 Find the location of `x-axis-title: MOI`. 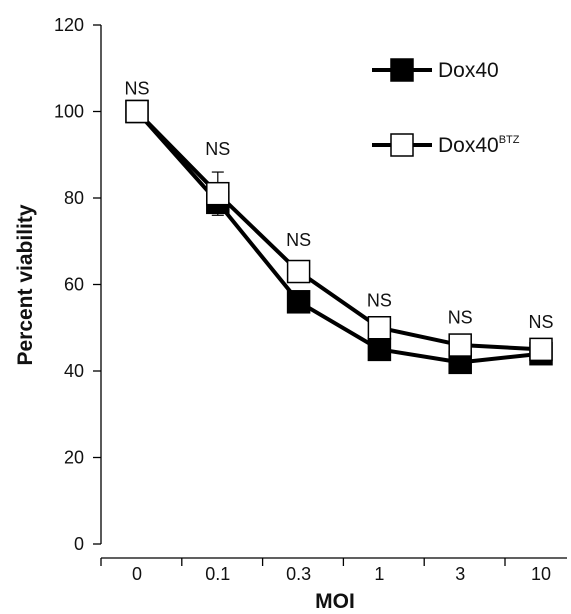

x-axis-title: MOI is located at coordinates (335, 601).